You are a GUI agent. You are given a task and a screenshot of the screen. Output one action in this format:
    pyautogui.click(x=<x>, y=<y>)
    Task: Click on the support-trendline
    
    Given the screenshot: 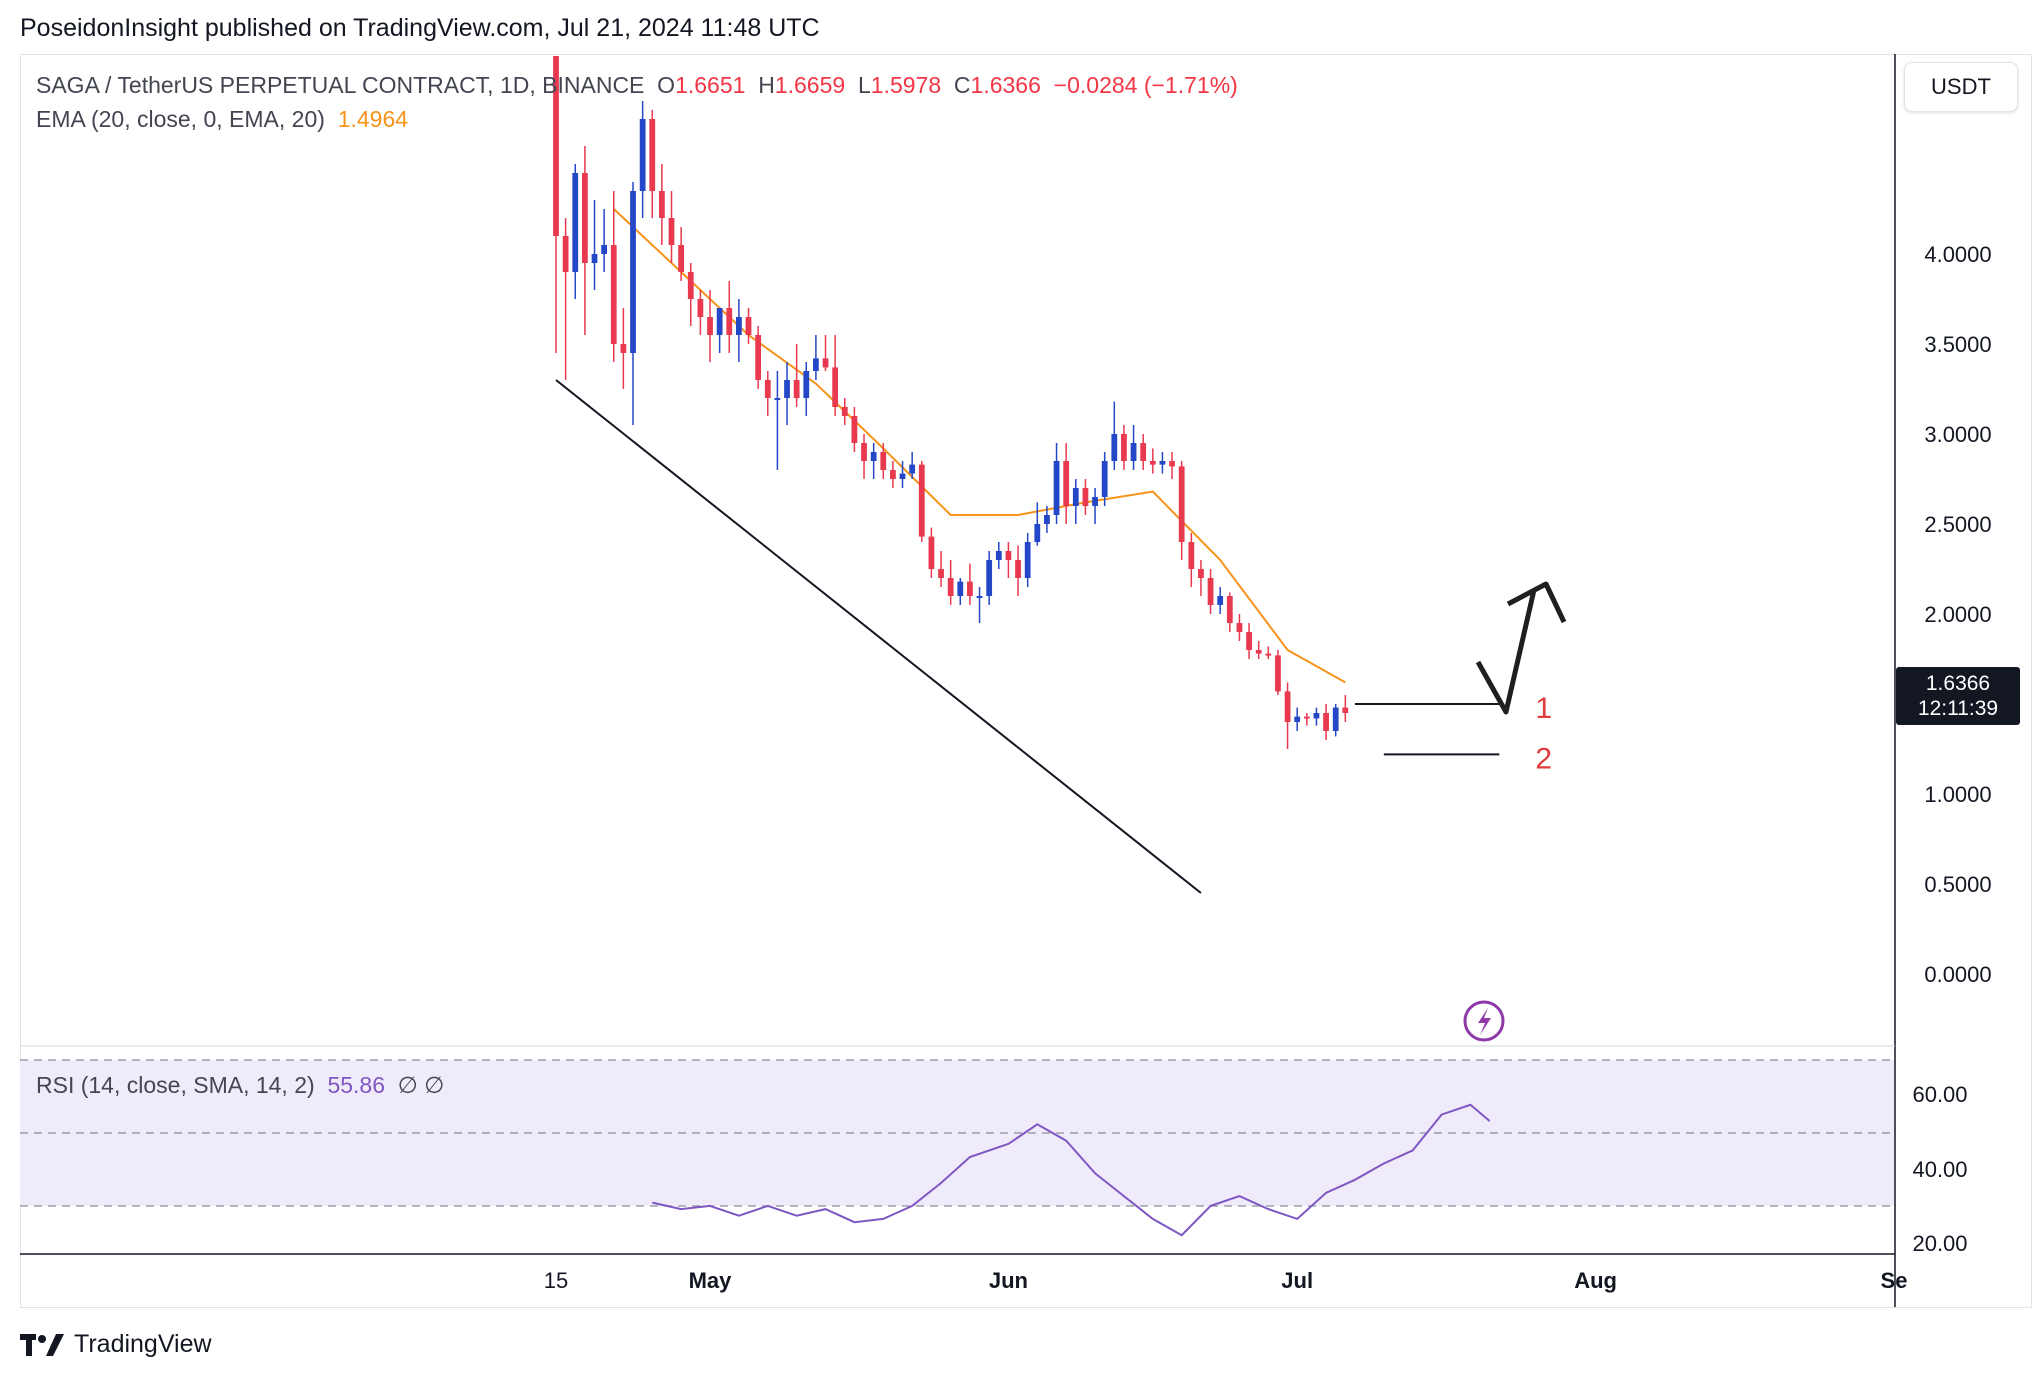 What is the action you would take?
    pyautogui.click(x=878, y=636)
    